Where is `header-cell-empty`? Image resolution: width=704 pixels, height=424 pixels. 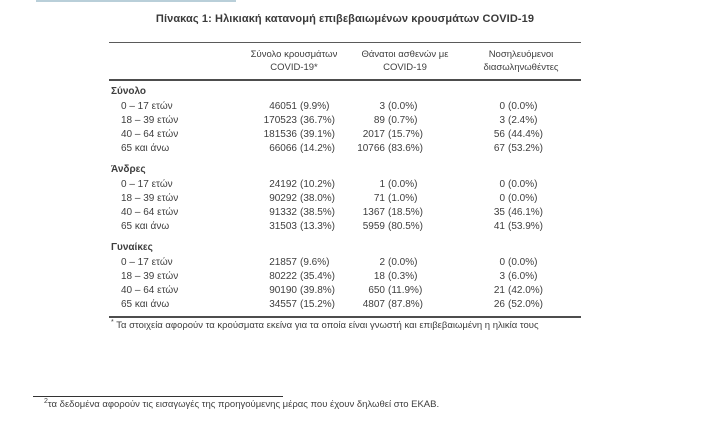
header-cell-empty is located at coordinates (174, 61).